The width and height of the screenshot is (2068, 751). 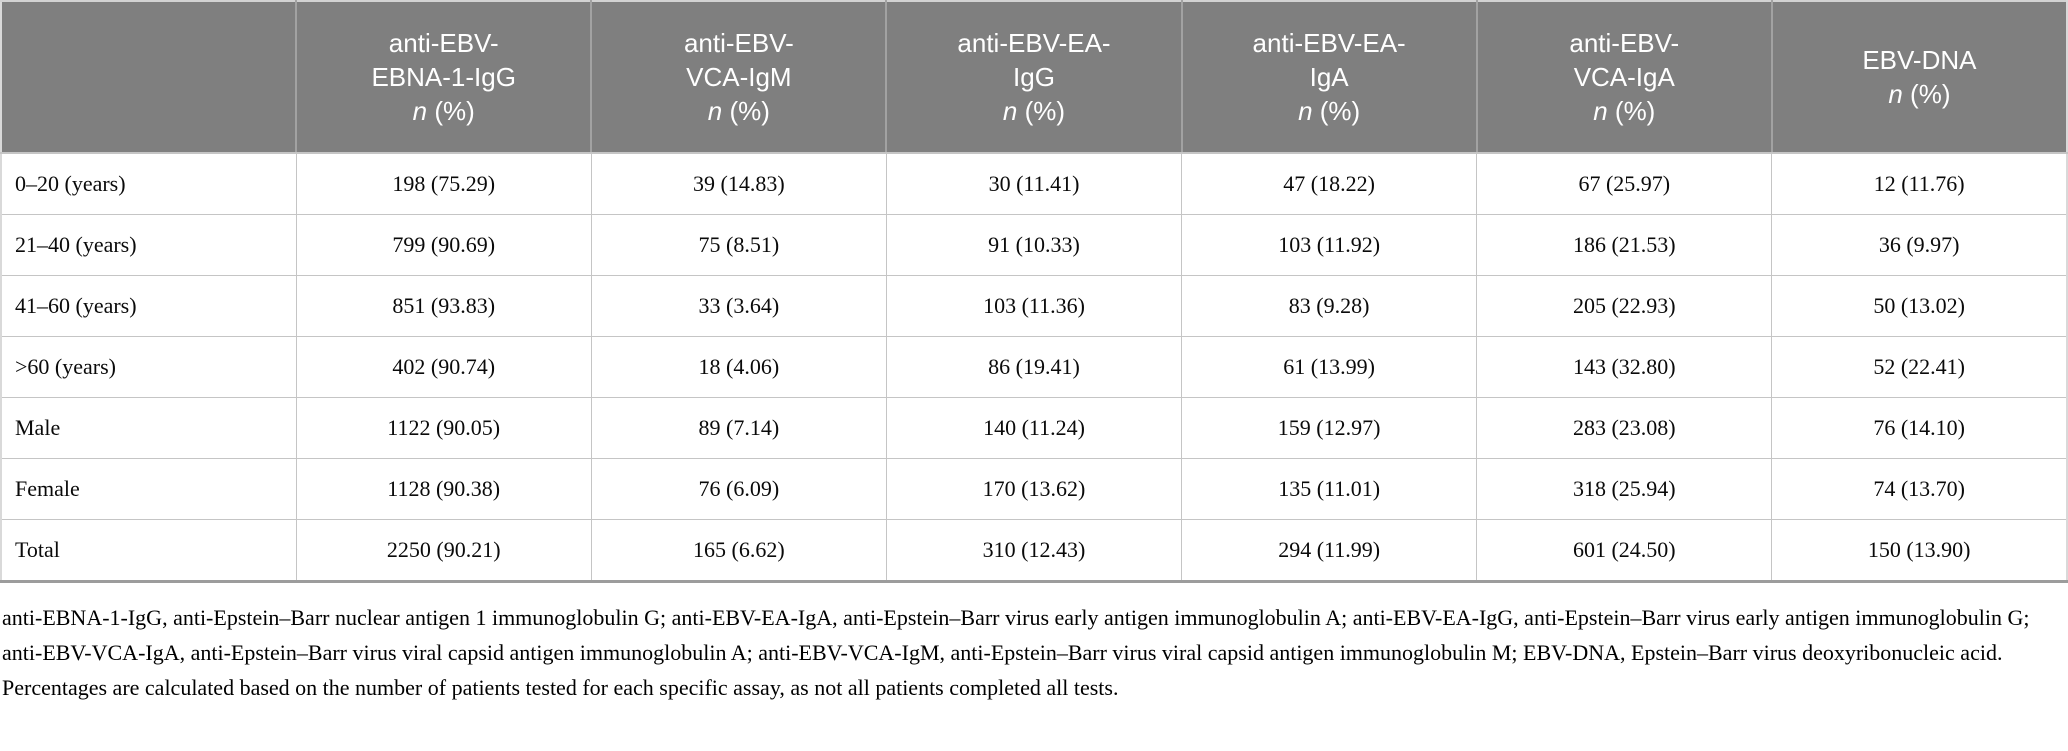 I want to click on table-cell: 76 (14.10), so click(x=1919, y=428).